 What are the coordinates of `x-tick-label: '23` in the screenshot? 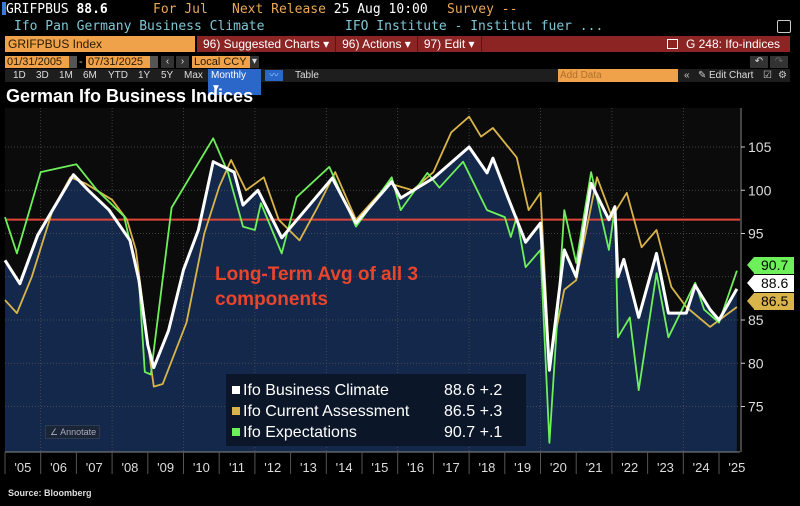 It's located at (665, 467).